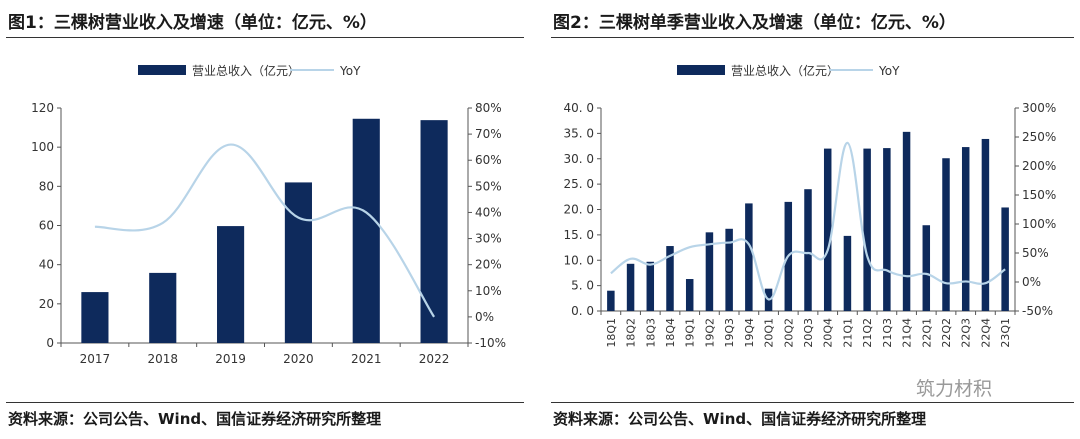  Describe the element at coordinates (488, 239) in the screenshot. I see `right-tick-label: 30%` at that location.